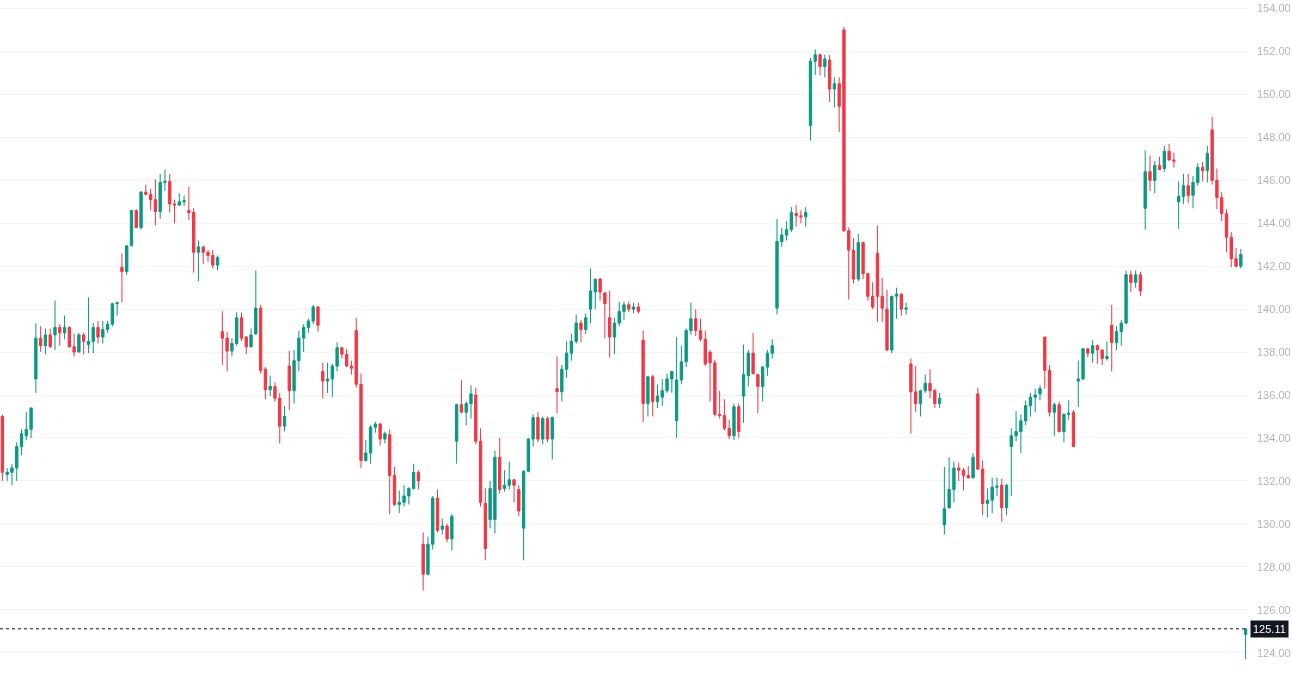  I want to click on y-tick-label: 126.00, so click(1274, 609).